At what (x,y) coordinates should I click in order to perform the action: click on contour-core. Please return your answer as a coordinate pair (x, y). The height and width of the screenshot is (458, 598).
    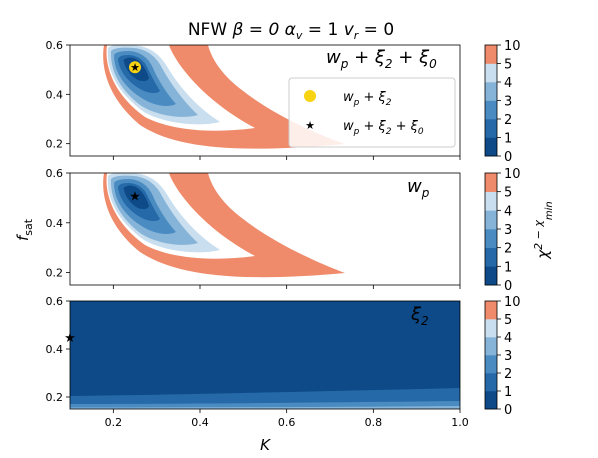
    Looking at the image, I should click on (136, 197).